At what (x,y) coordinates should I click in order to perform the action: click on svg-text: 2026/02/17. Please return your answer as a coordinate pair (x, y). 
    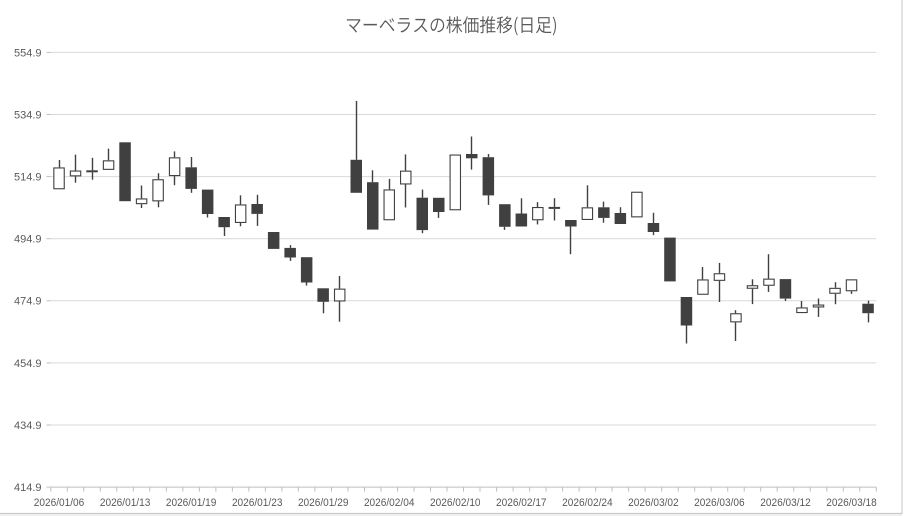
    Looking at the image, I should click on (521, 503).